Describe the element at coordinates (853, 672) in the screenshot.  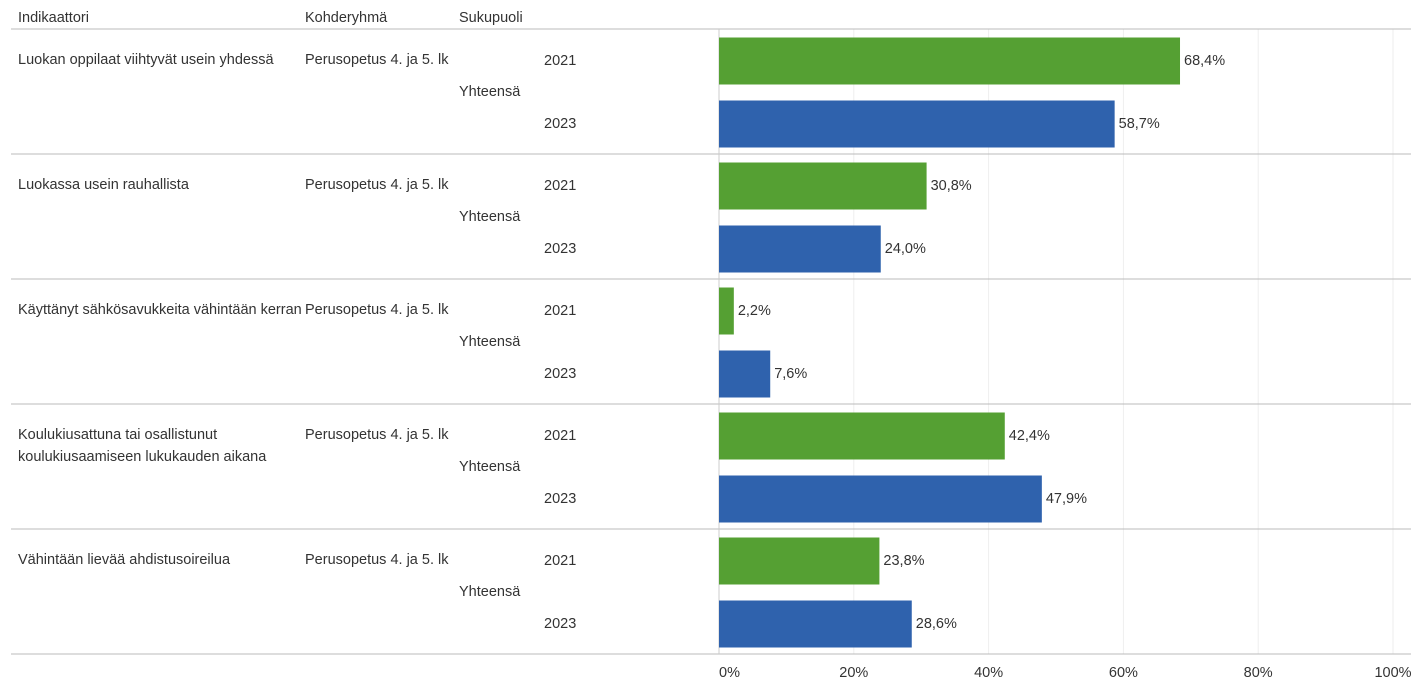
I see `x-tick-label: 20%` at that location.